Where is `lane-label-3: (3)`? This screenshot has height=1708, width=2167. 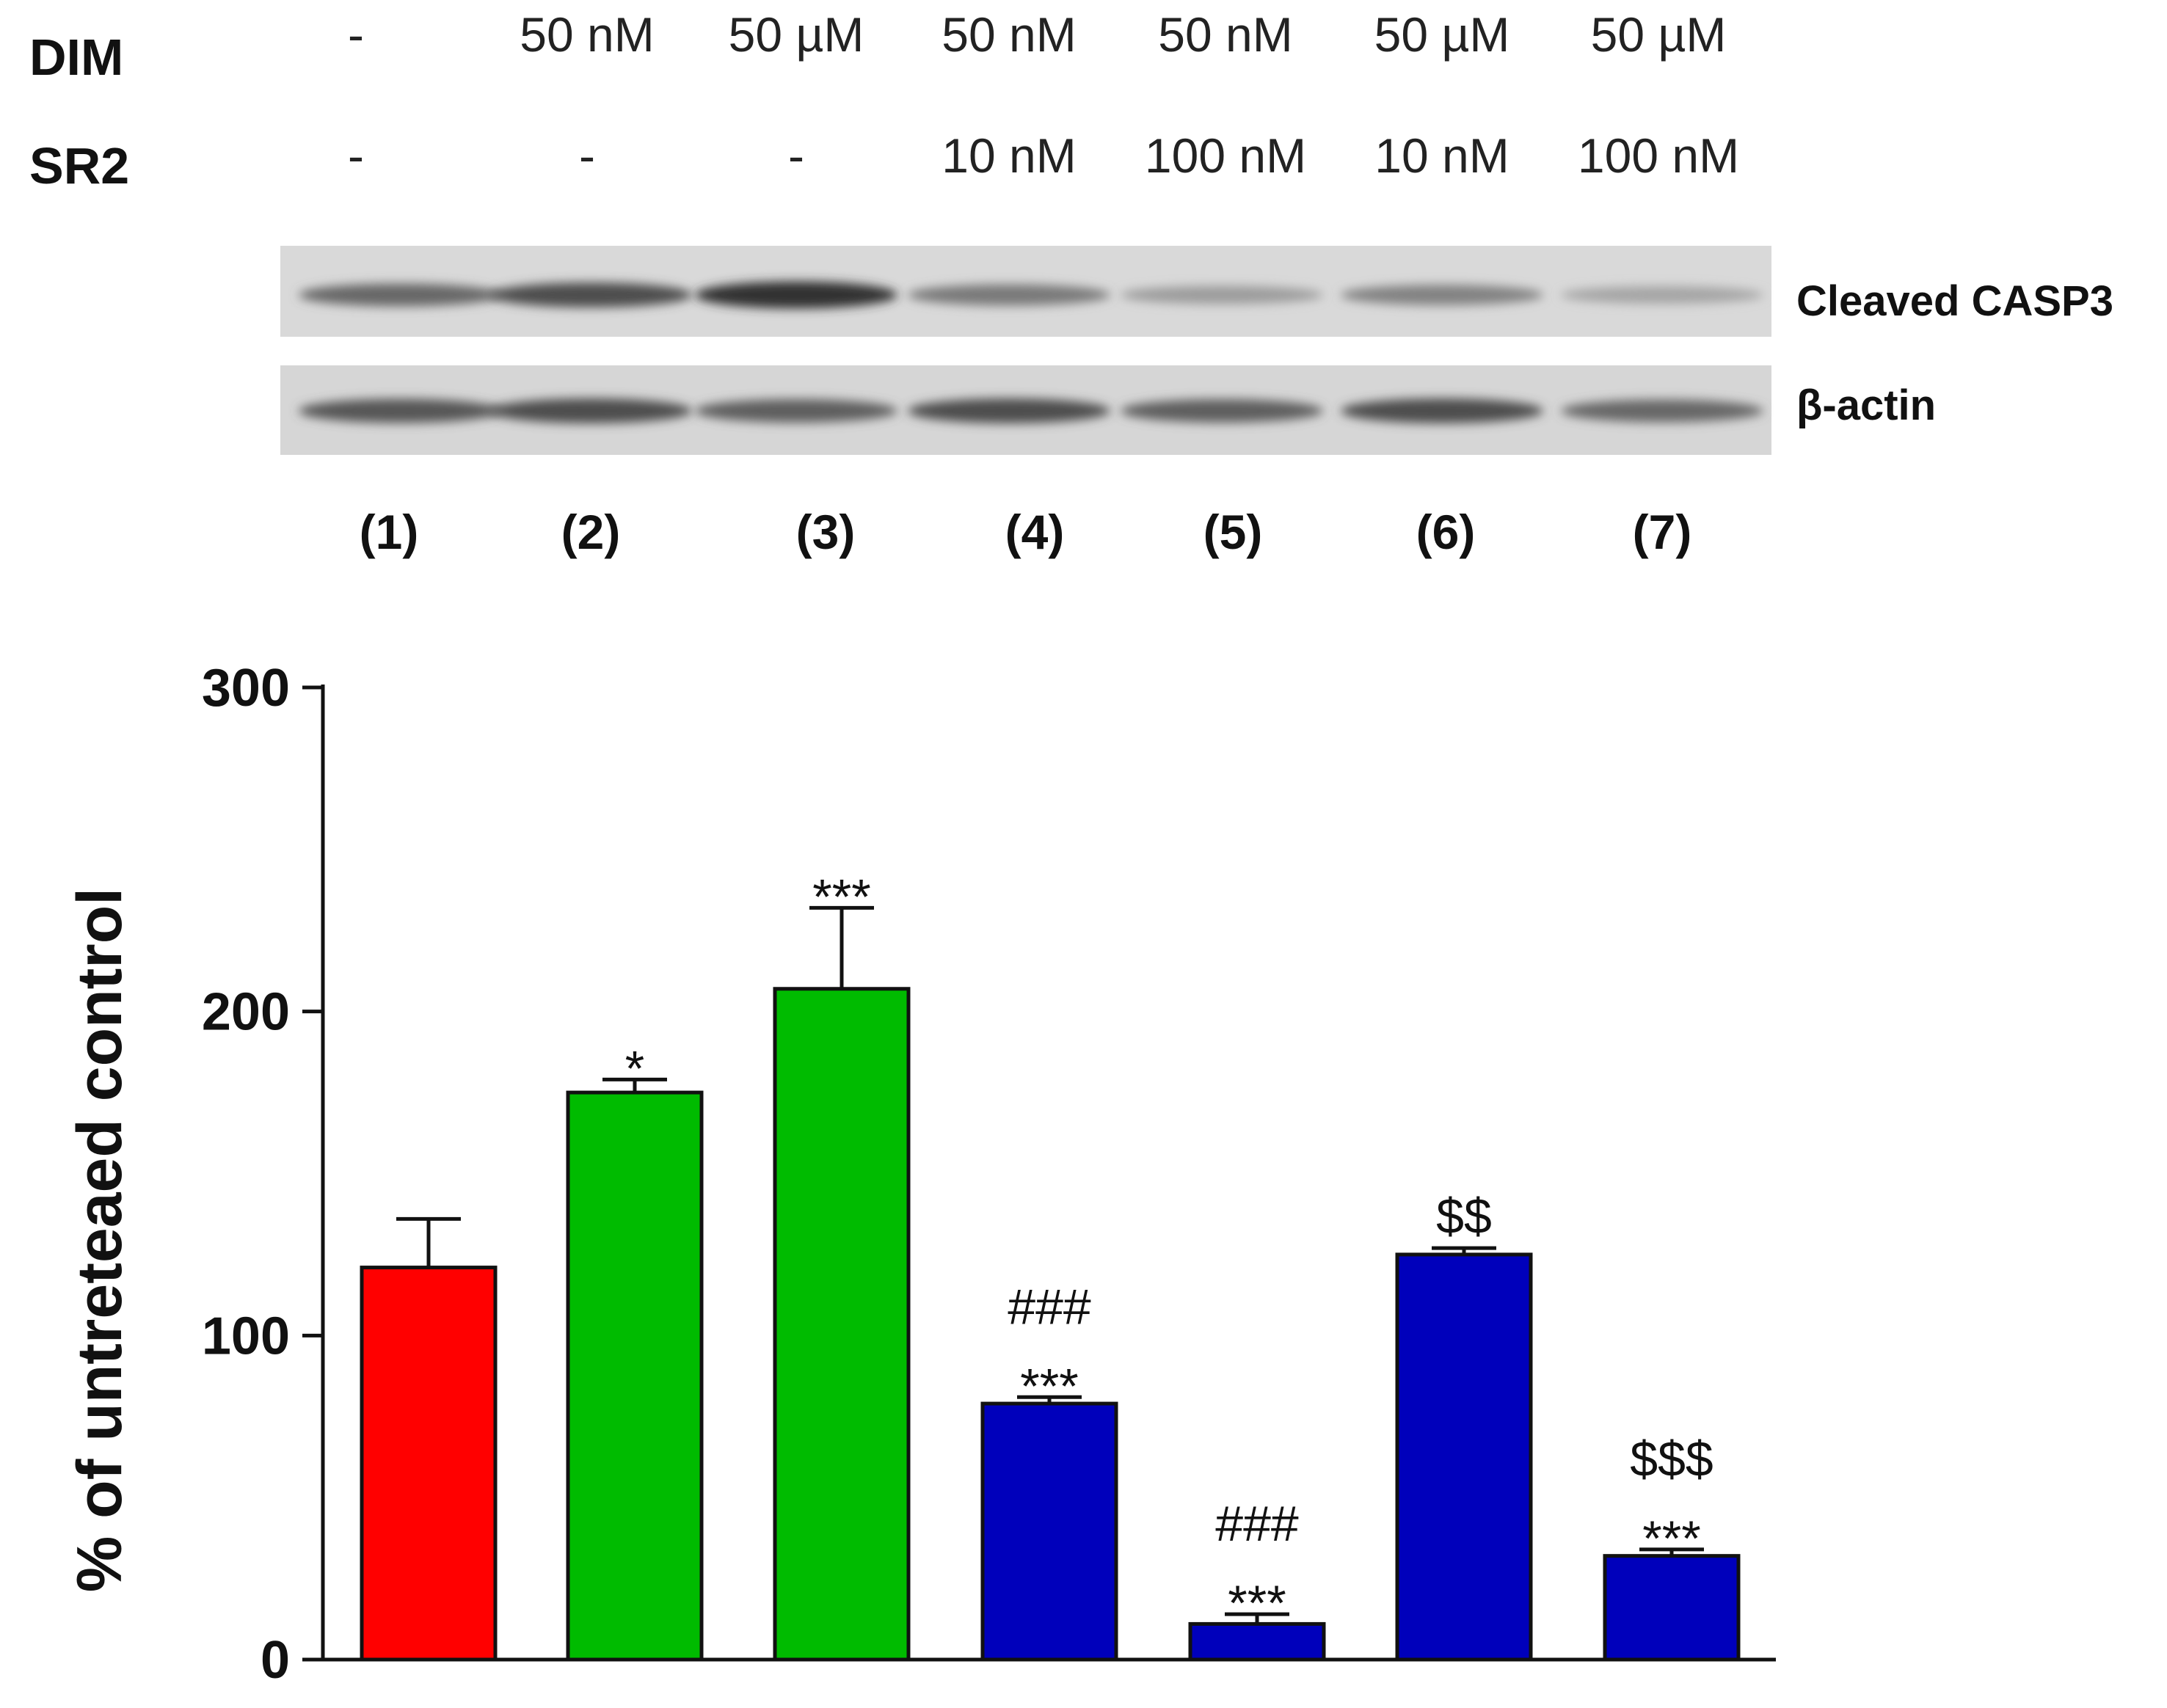
lane-label-3: (3) is located at coordinates (826, 532).